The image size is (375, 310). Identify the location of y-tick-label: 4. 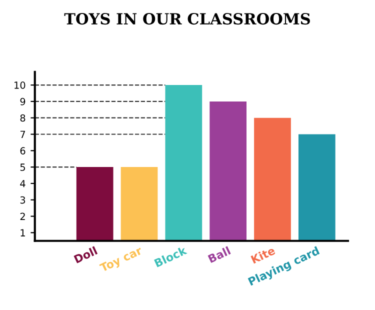
(23, 184).